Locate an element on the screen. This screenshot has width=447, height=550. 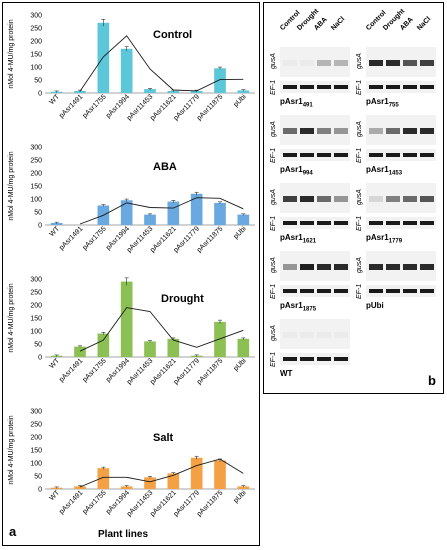
gel-name-sub: 1779 is located at coordinates (395, 241).